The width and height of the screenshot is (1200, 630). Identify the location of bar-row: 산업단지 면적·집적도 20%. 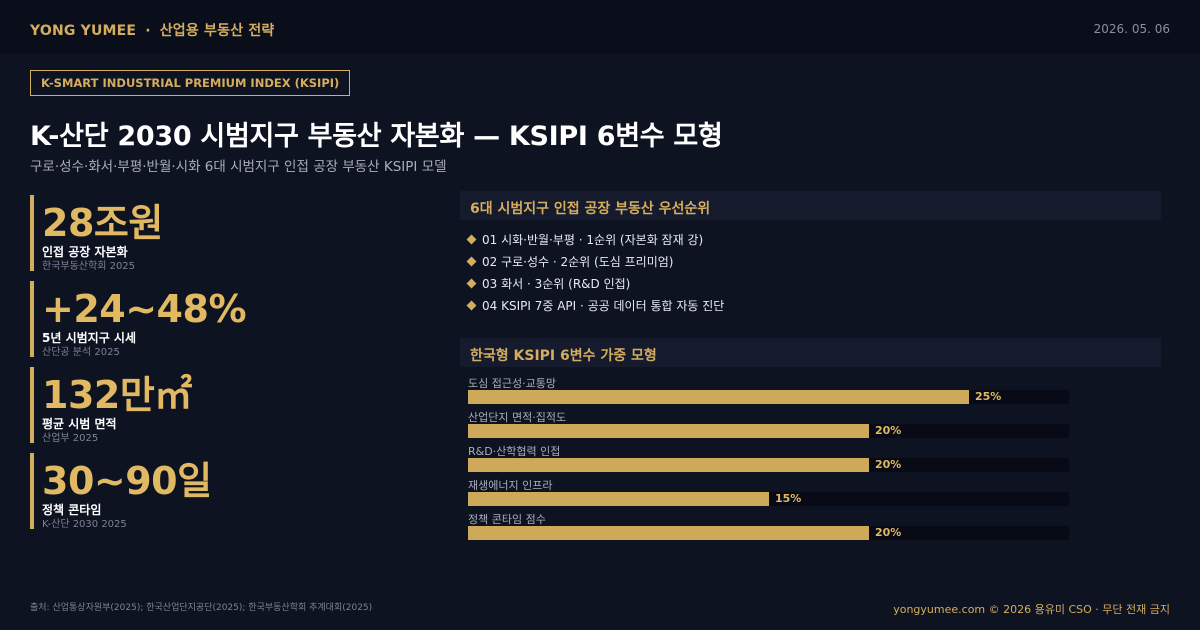
(768, 429).